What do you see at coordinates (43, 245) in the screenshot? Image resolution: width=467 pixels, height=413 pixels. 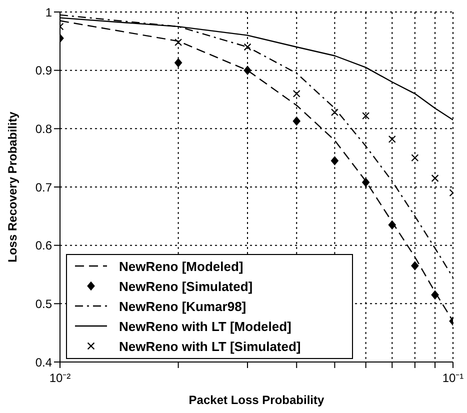 I see `y-tick-label: 0.6` at bounding box center [43, 245].